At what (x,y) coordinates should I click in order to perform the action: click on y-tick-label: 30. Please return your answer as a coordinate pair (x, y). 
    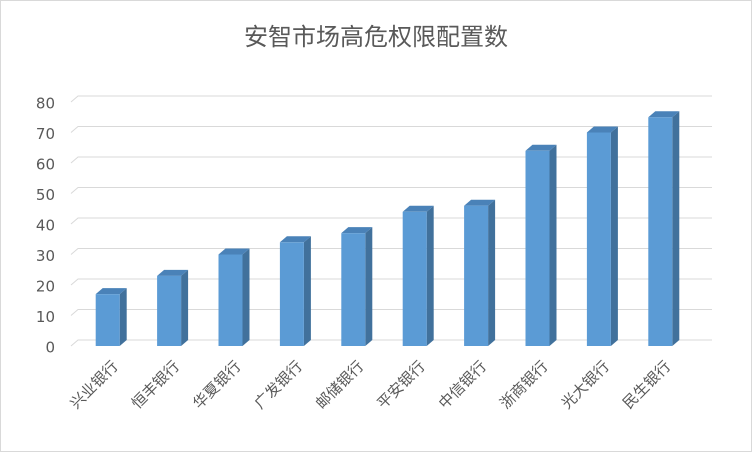
    Looking at the image, I should click on (45, 256).